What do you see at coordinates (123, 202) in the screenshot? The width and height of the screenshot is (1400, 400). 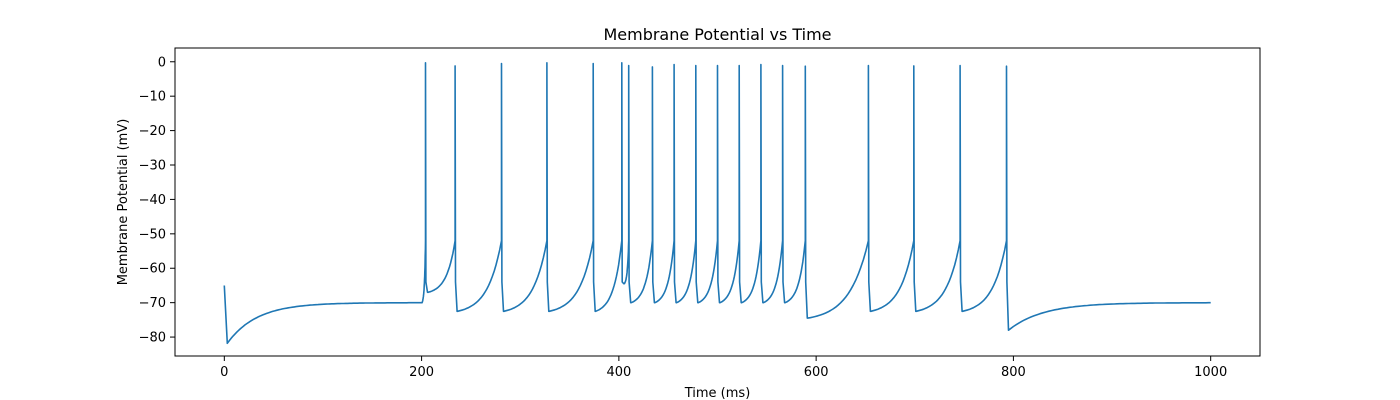 I see `y-axis-label: Membrane Potential (mV)` at bounding box center [123, 202].